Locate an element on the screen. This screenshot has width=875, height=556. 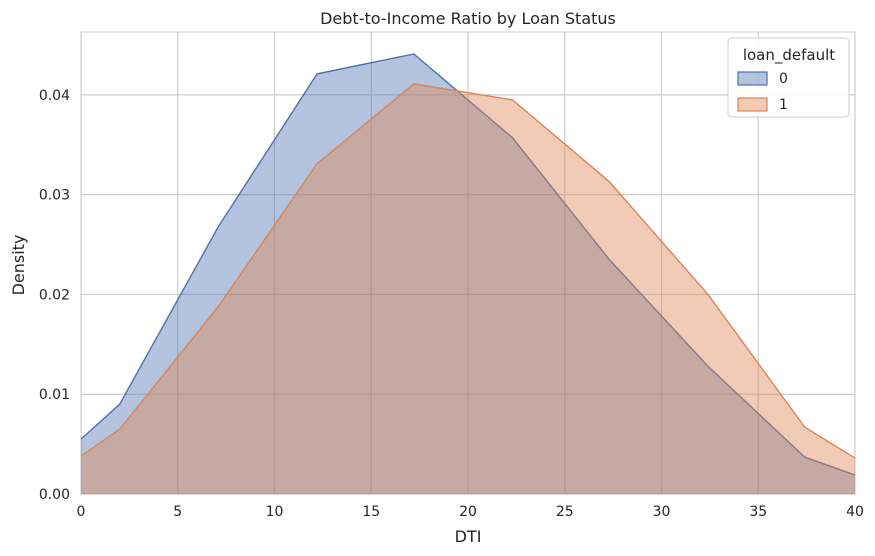
x-tick-label: 25 is located at coordinates (565, 512).